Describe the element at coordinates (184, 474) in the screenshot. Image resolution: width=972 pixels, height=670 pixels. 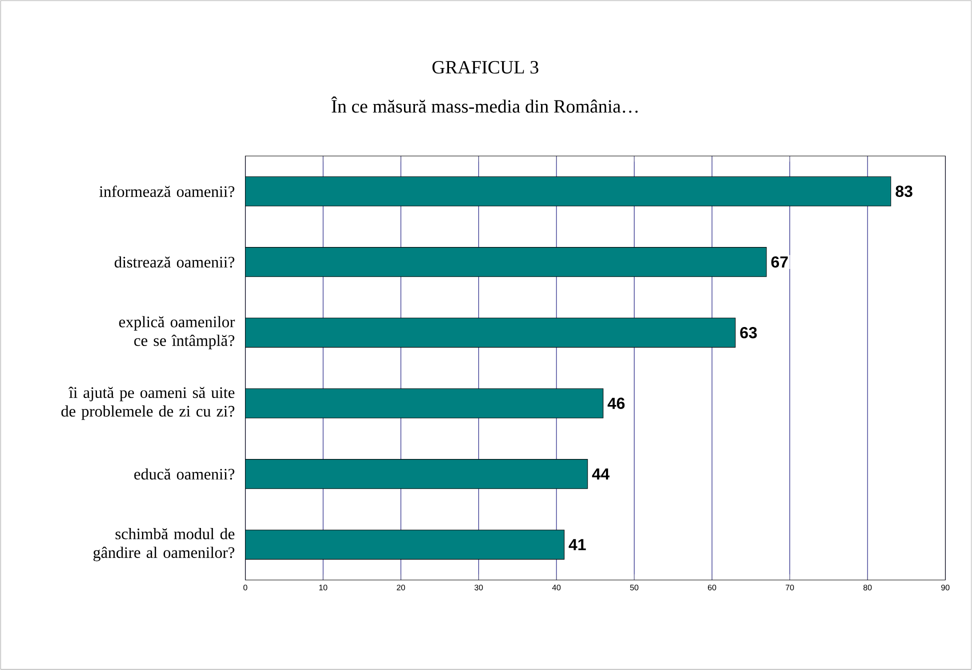
I see `y-tick-label: educă oamenii?` at that location.